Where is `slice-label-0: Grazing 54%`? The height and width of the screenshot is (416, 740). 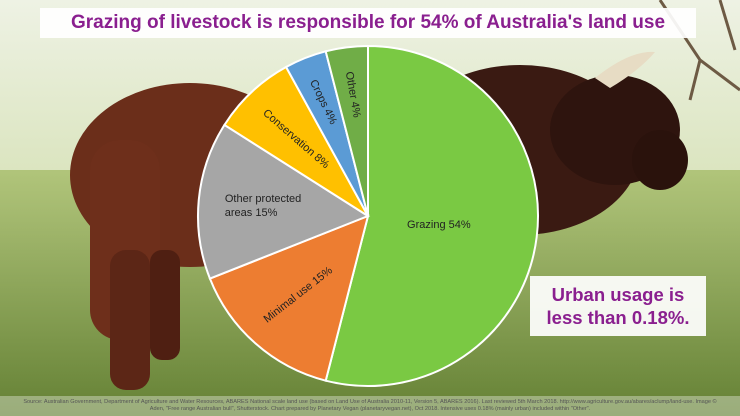
slice-label-0: Grazing 54% is located at coordinates (439, 225).